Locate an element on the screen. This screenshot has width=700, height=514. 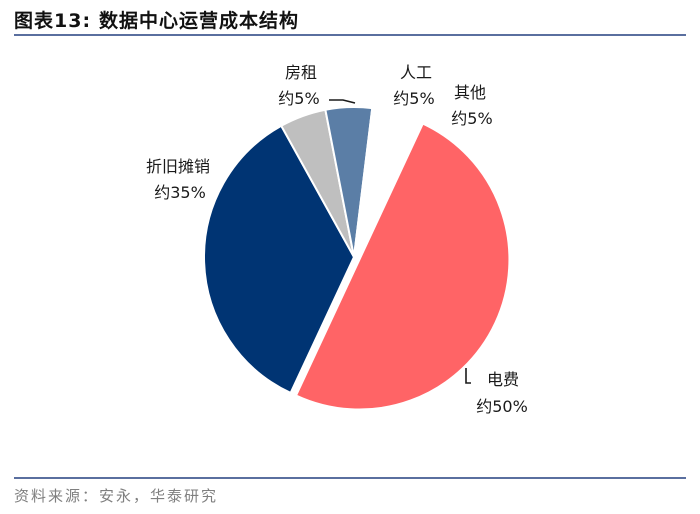
leader-lines is located at coordinates (400, 241).